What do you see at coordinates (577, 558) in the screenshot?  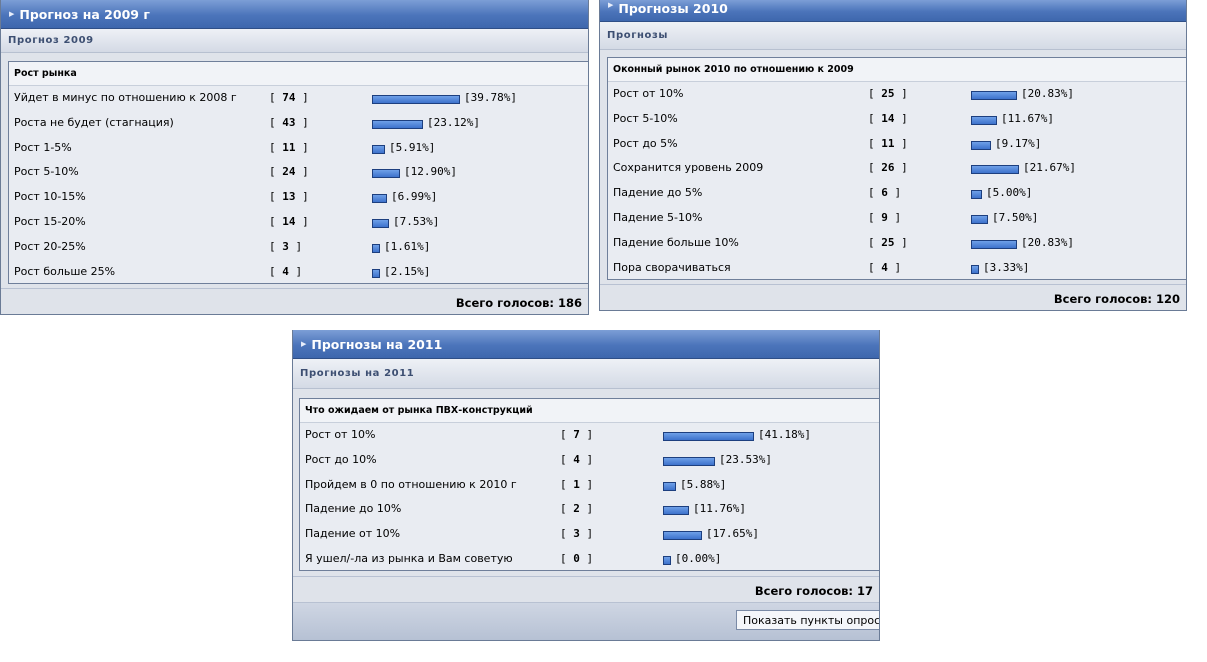 I see `poll-option-votes: [ 0 ]` at bounding box center [577, 558].